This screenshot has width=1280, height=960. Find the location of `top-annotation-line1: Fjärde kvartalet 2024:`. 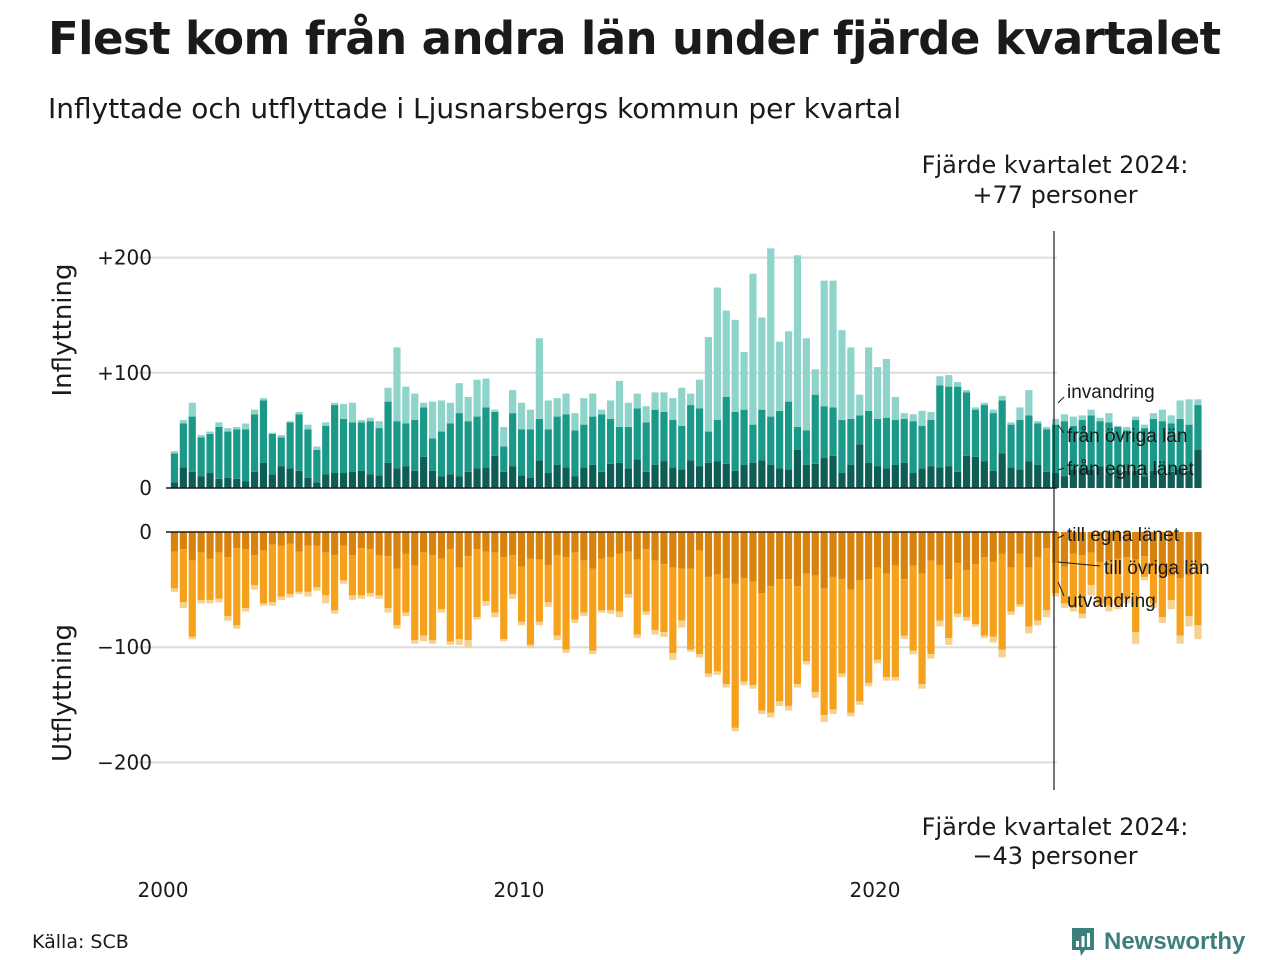

top-annotation-line1: Fjärde kvartalet 2024: is located at coordinates (1055, 165).